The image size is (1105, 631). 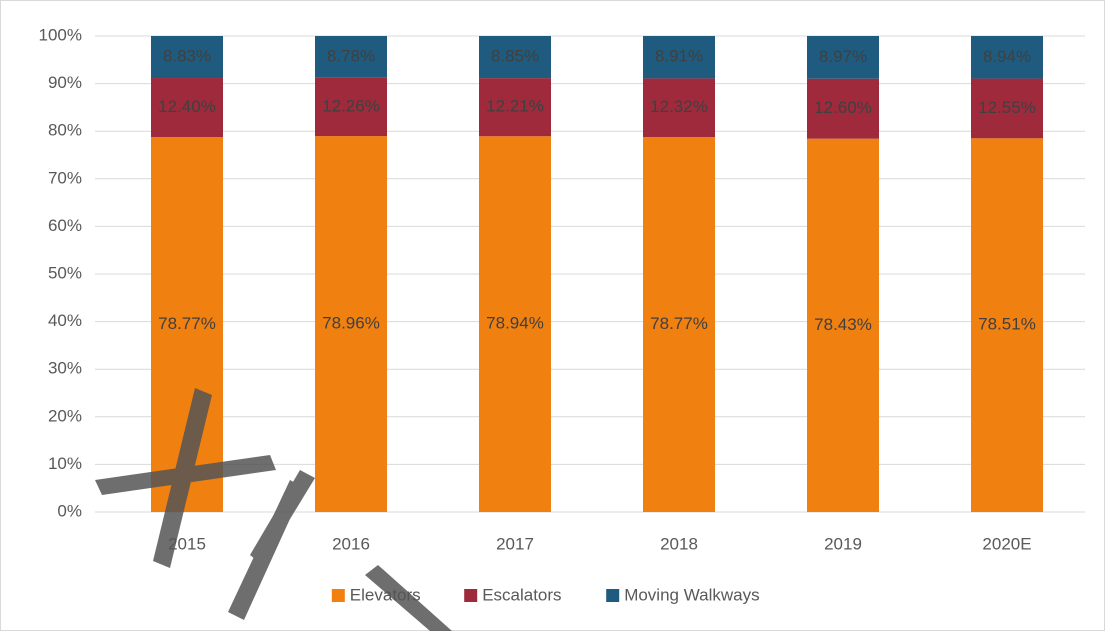 I want to click on x-tick-label: 2019, so click(x=843, y=543).